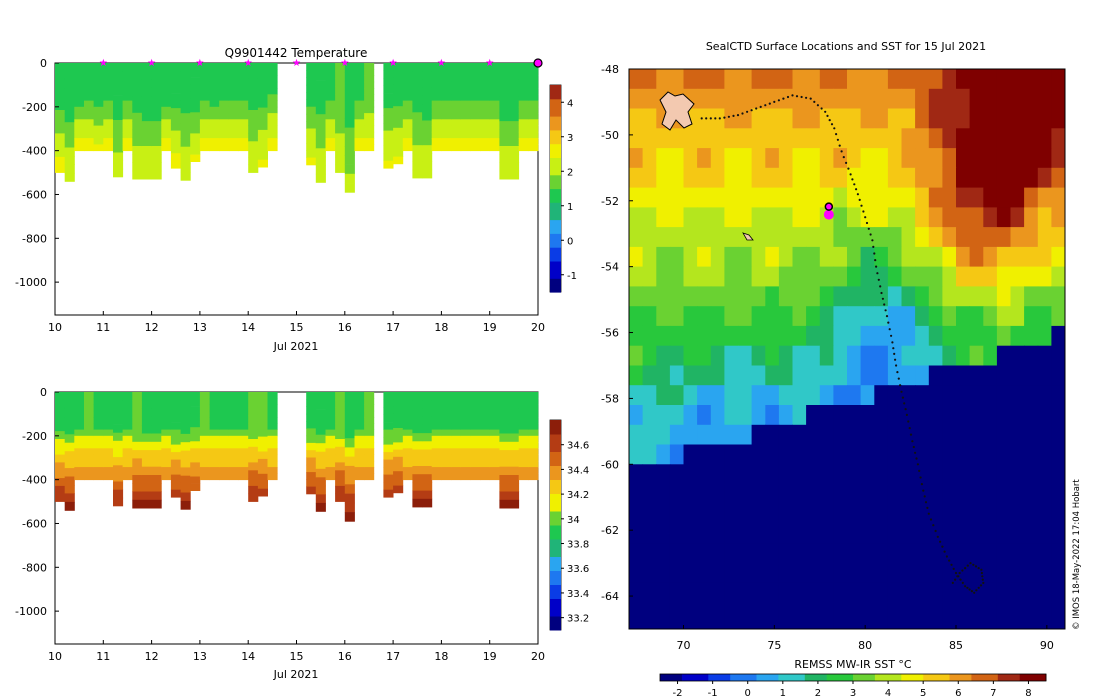 The image size is (1100, 700). What do you see at coordinates (55, 327) in the screenshot?
I see `x-tick-label: 10` at bounding box center [55, 327].